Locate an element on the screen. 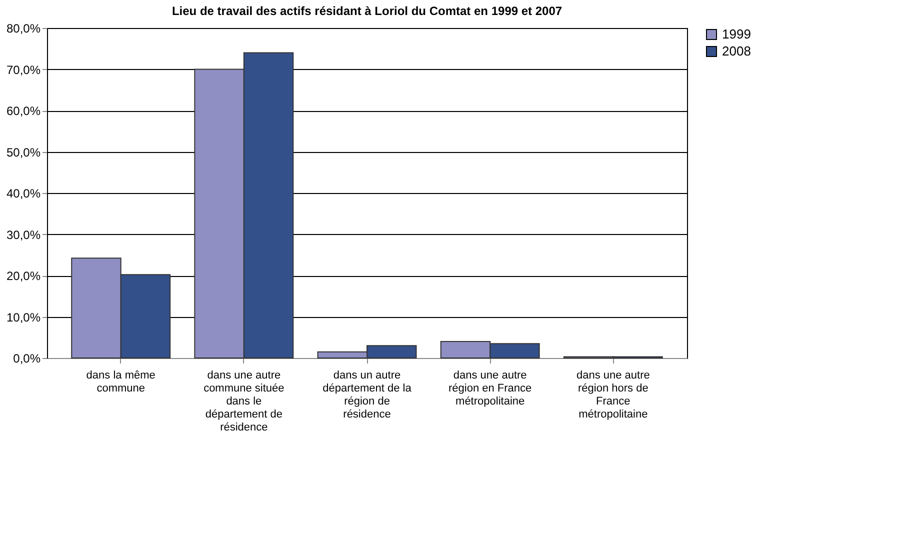  y-tick-label: 70,0% is located at coordinates (23, 69).